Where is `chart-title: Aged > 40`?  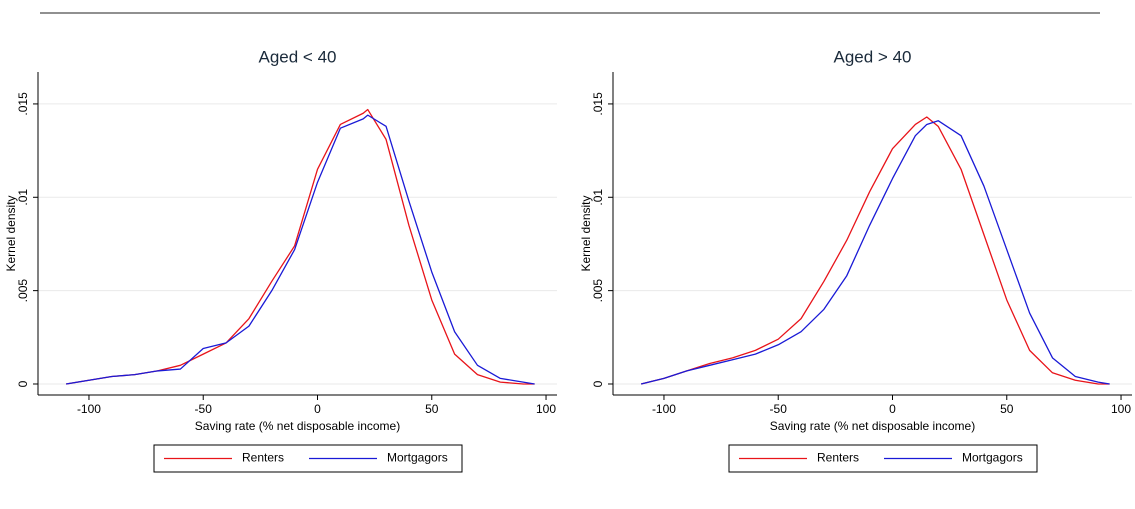 chart-title: Aged > 40 is located at coordinates (873, 56).